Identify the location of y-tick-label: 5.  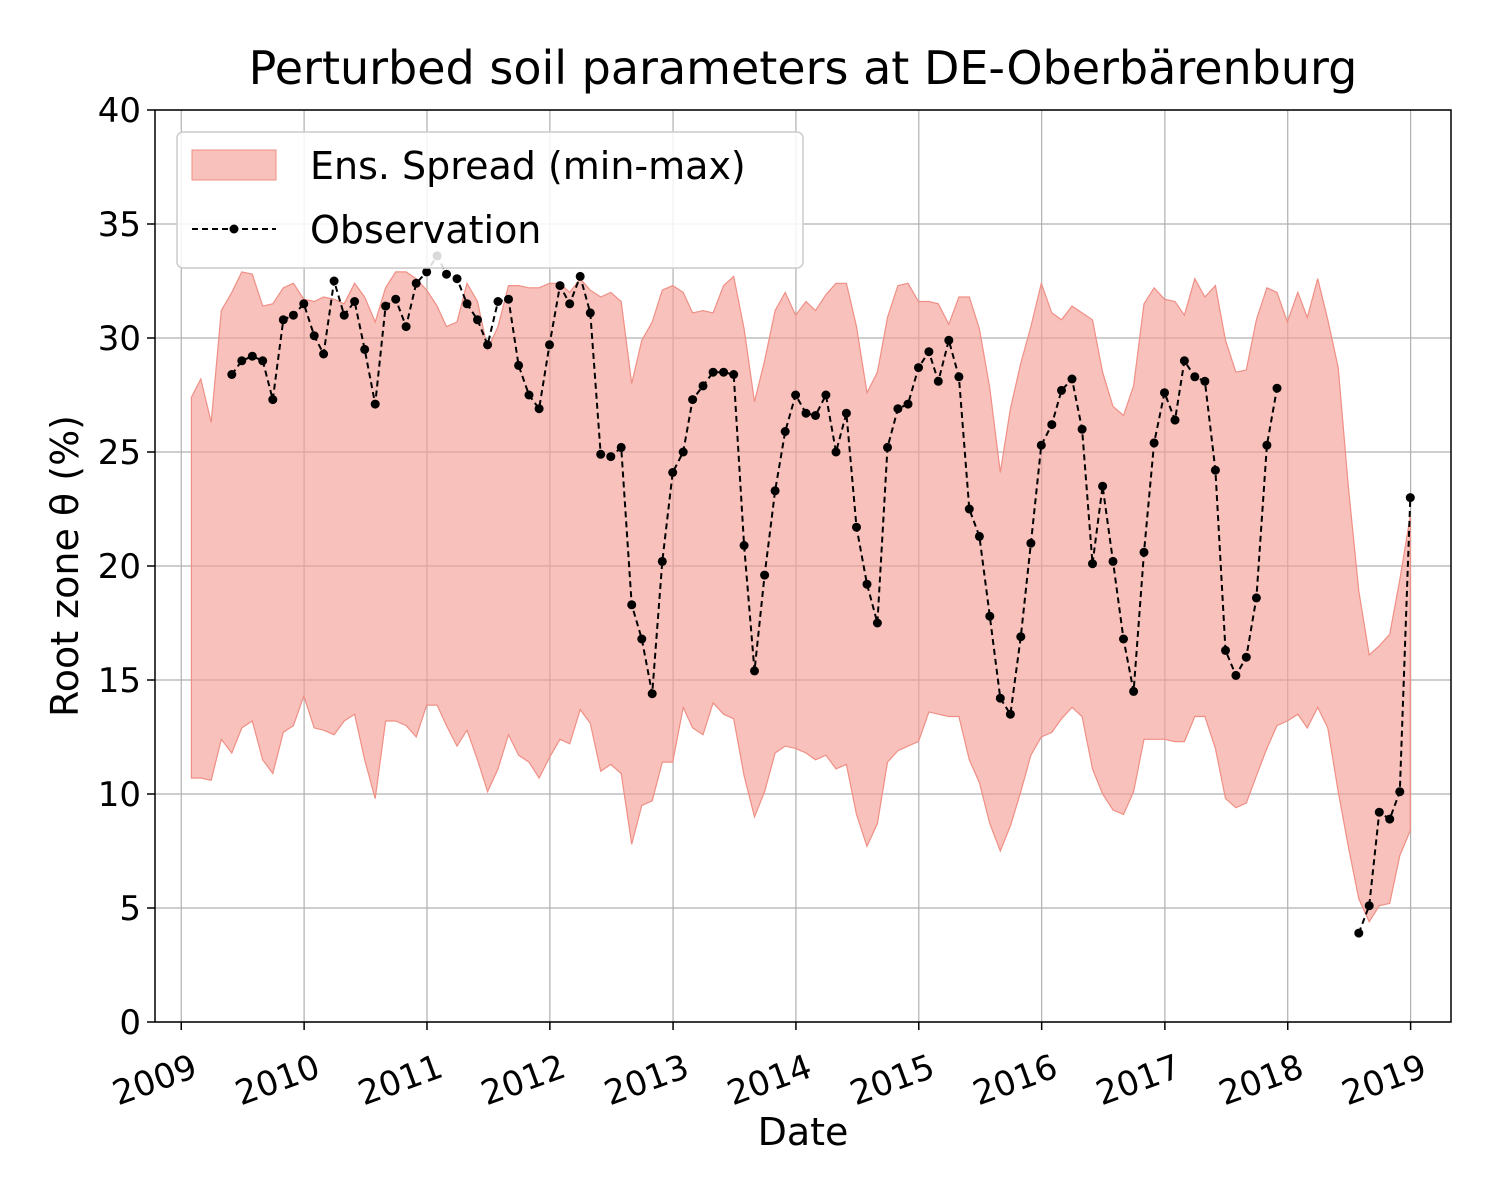
(130, 909).